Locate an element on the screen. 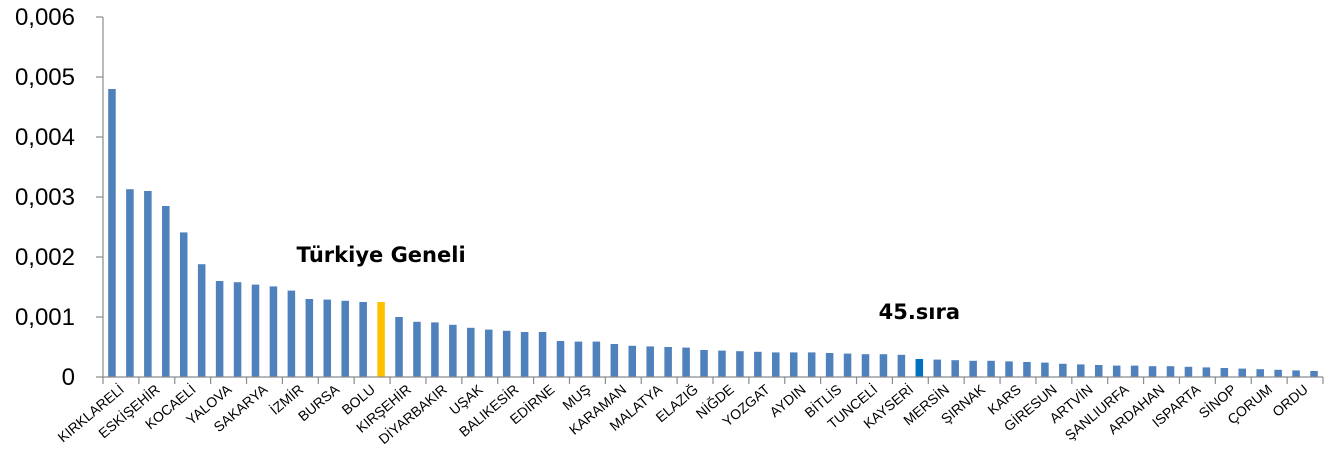  annotation-label: 45.sıra is located at coordinates (919, 312).